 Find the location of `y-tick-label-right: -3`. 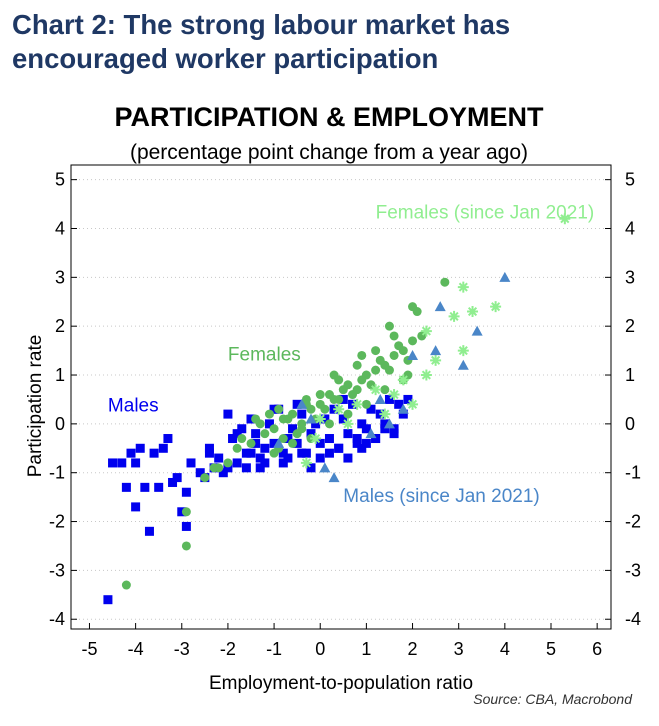

y-tick-label-right: -3 is located at coordinates (633, 570).